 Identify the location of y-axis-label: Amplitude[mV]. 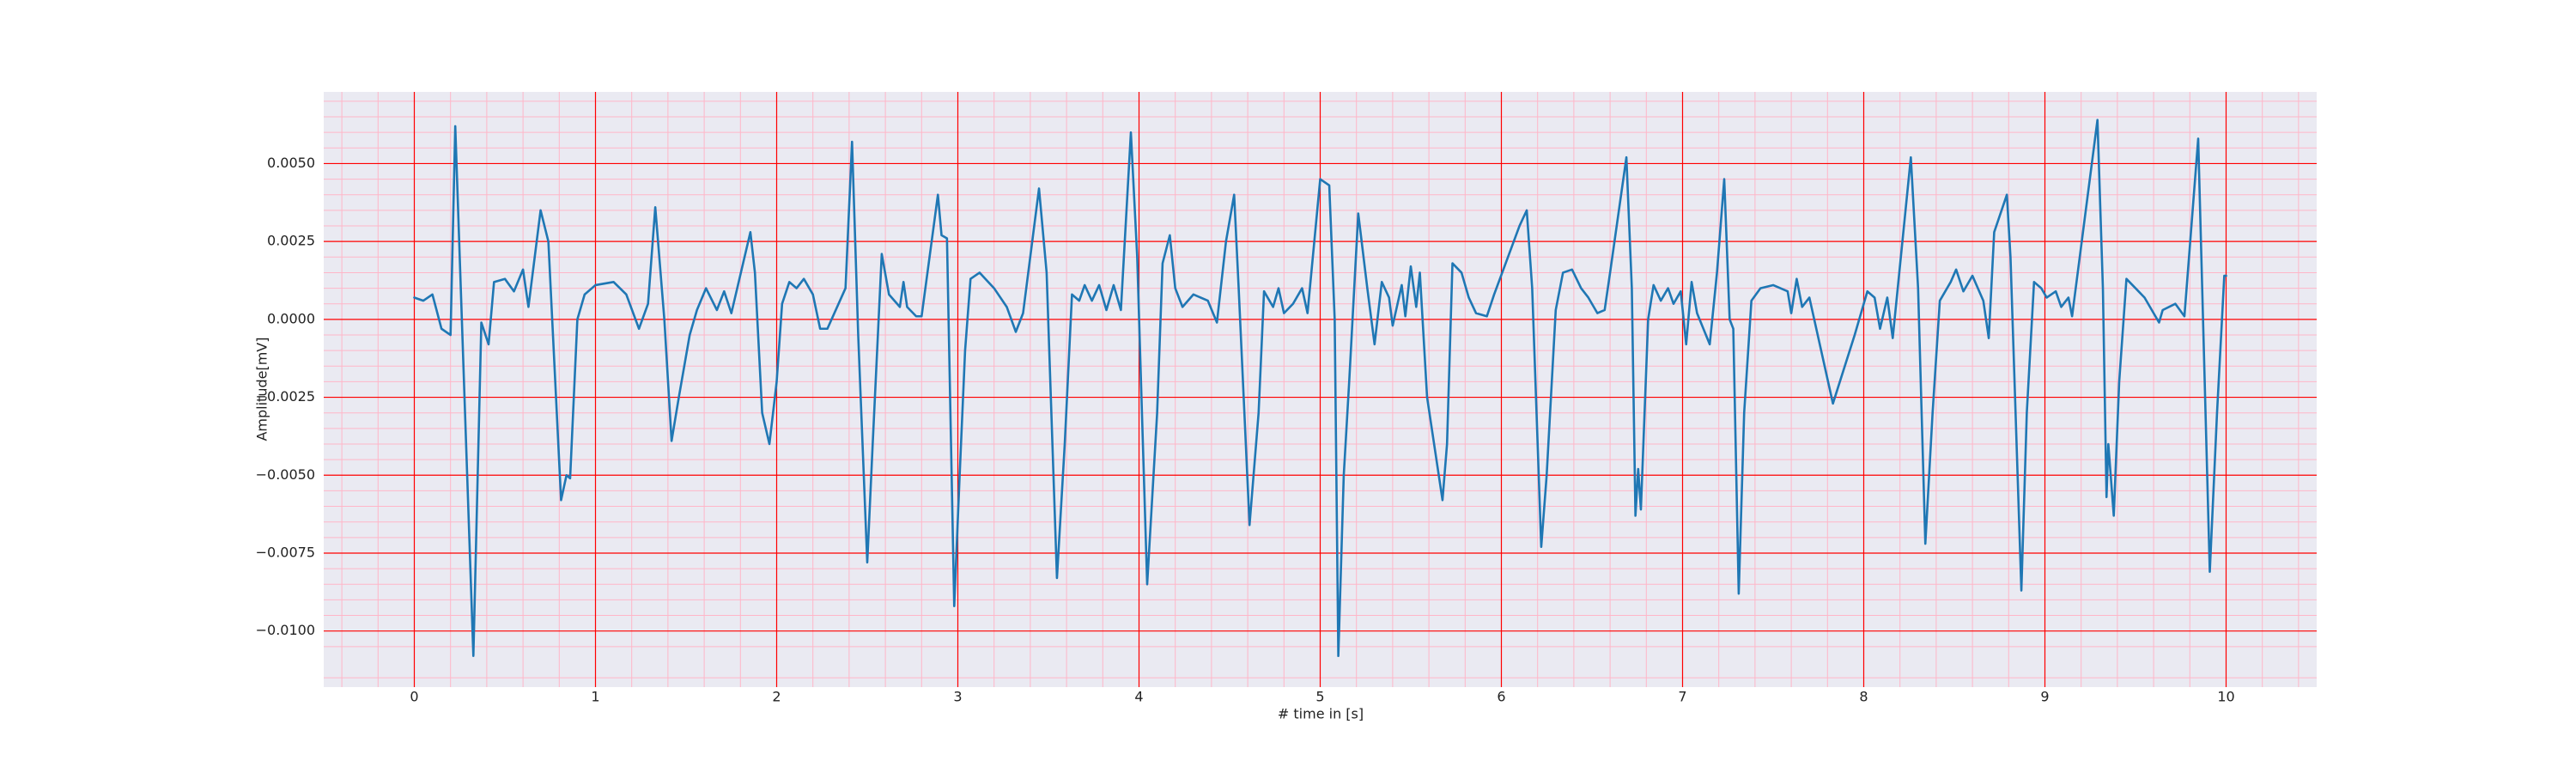
(262, 389).